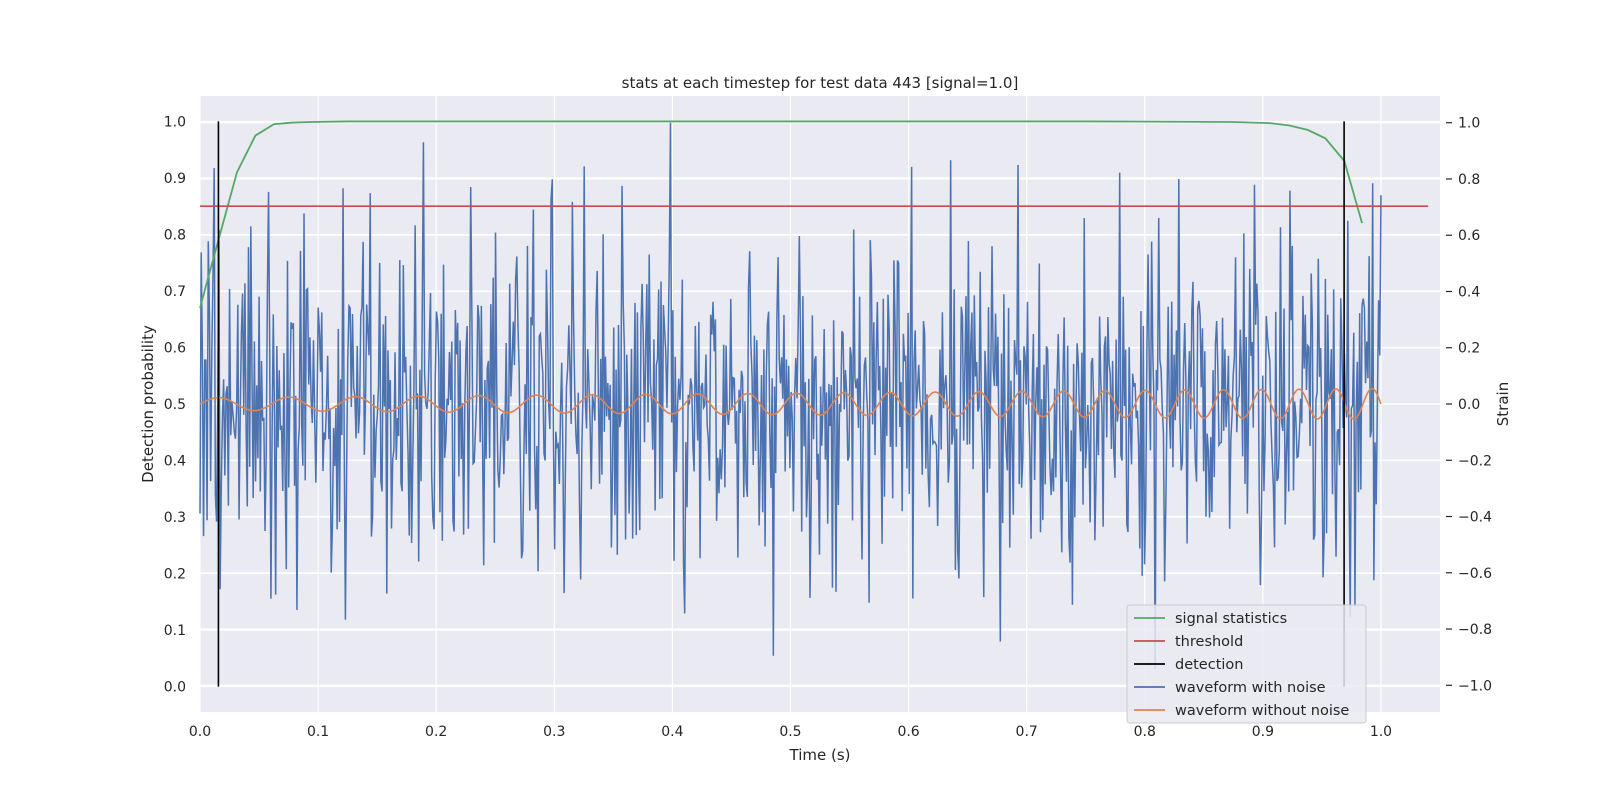 The width and height of the screenshot is (1600, 800). What do you see at coordinates (175, 122) in the screenshot?
I see `y-tick-label: 1.0` at bounding box center [175, 122].